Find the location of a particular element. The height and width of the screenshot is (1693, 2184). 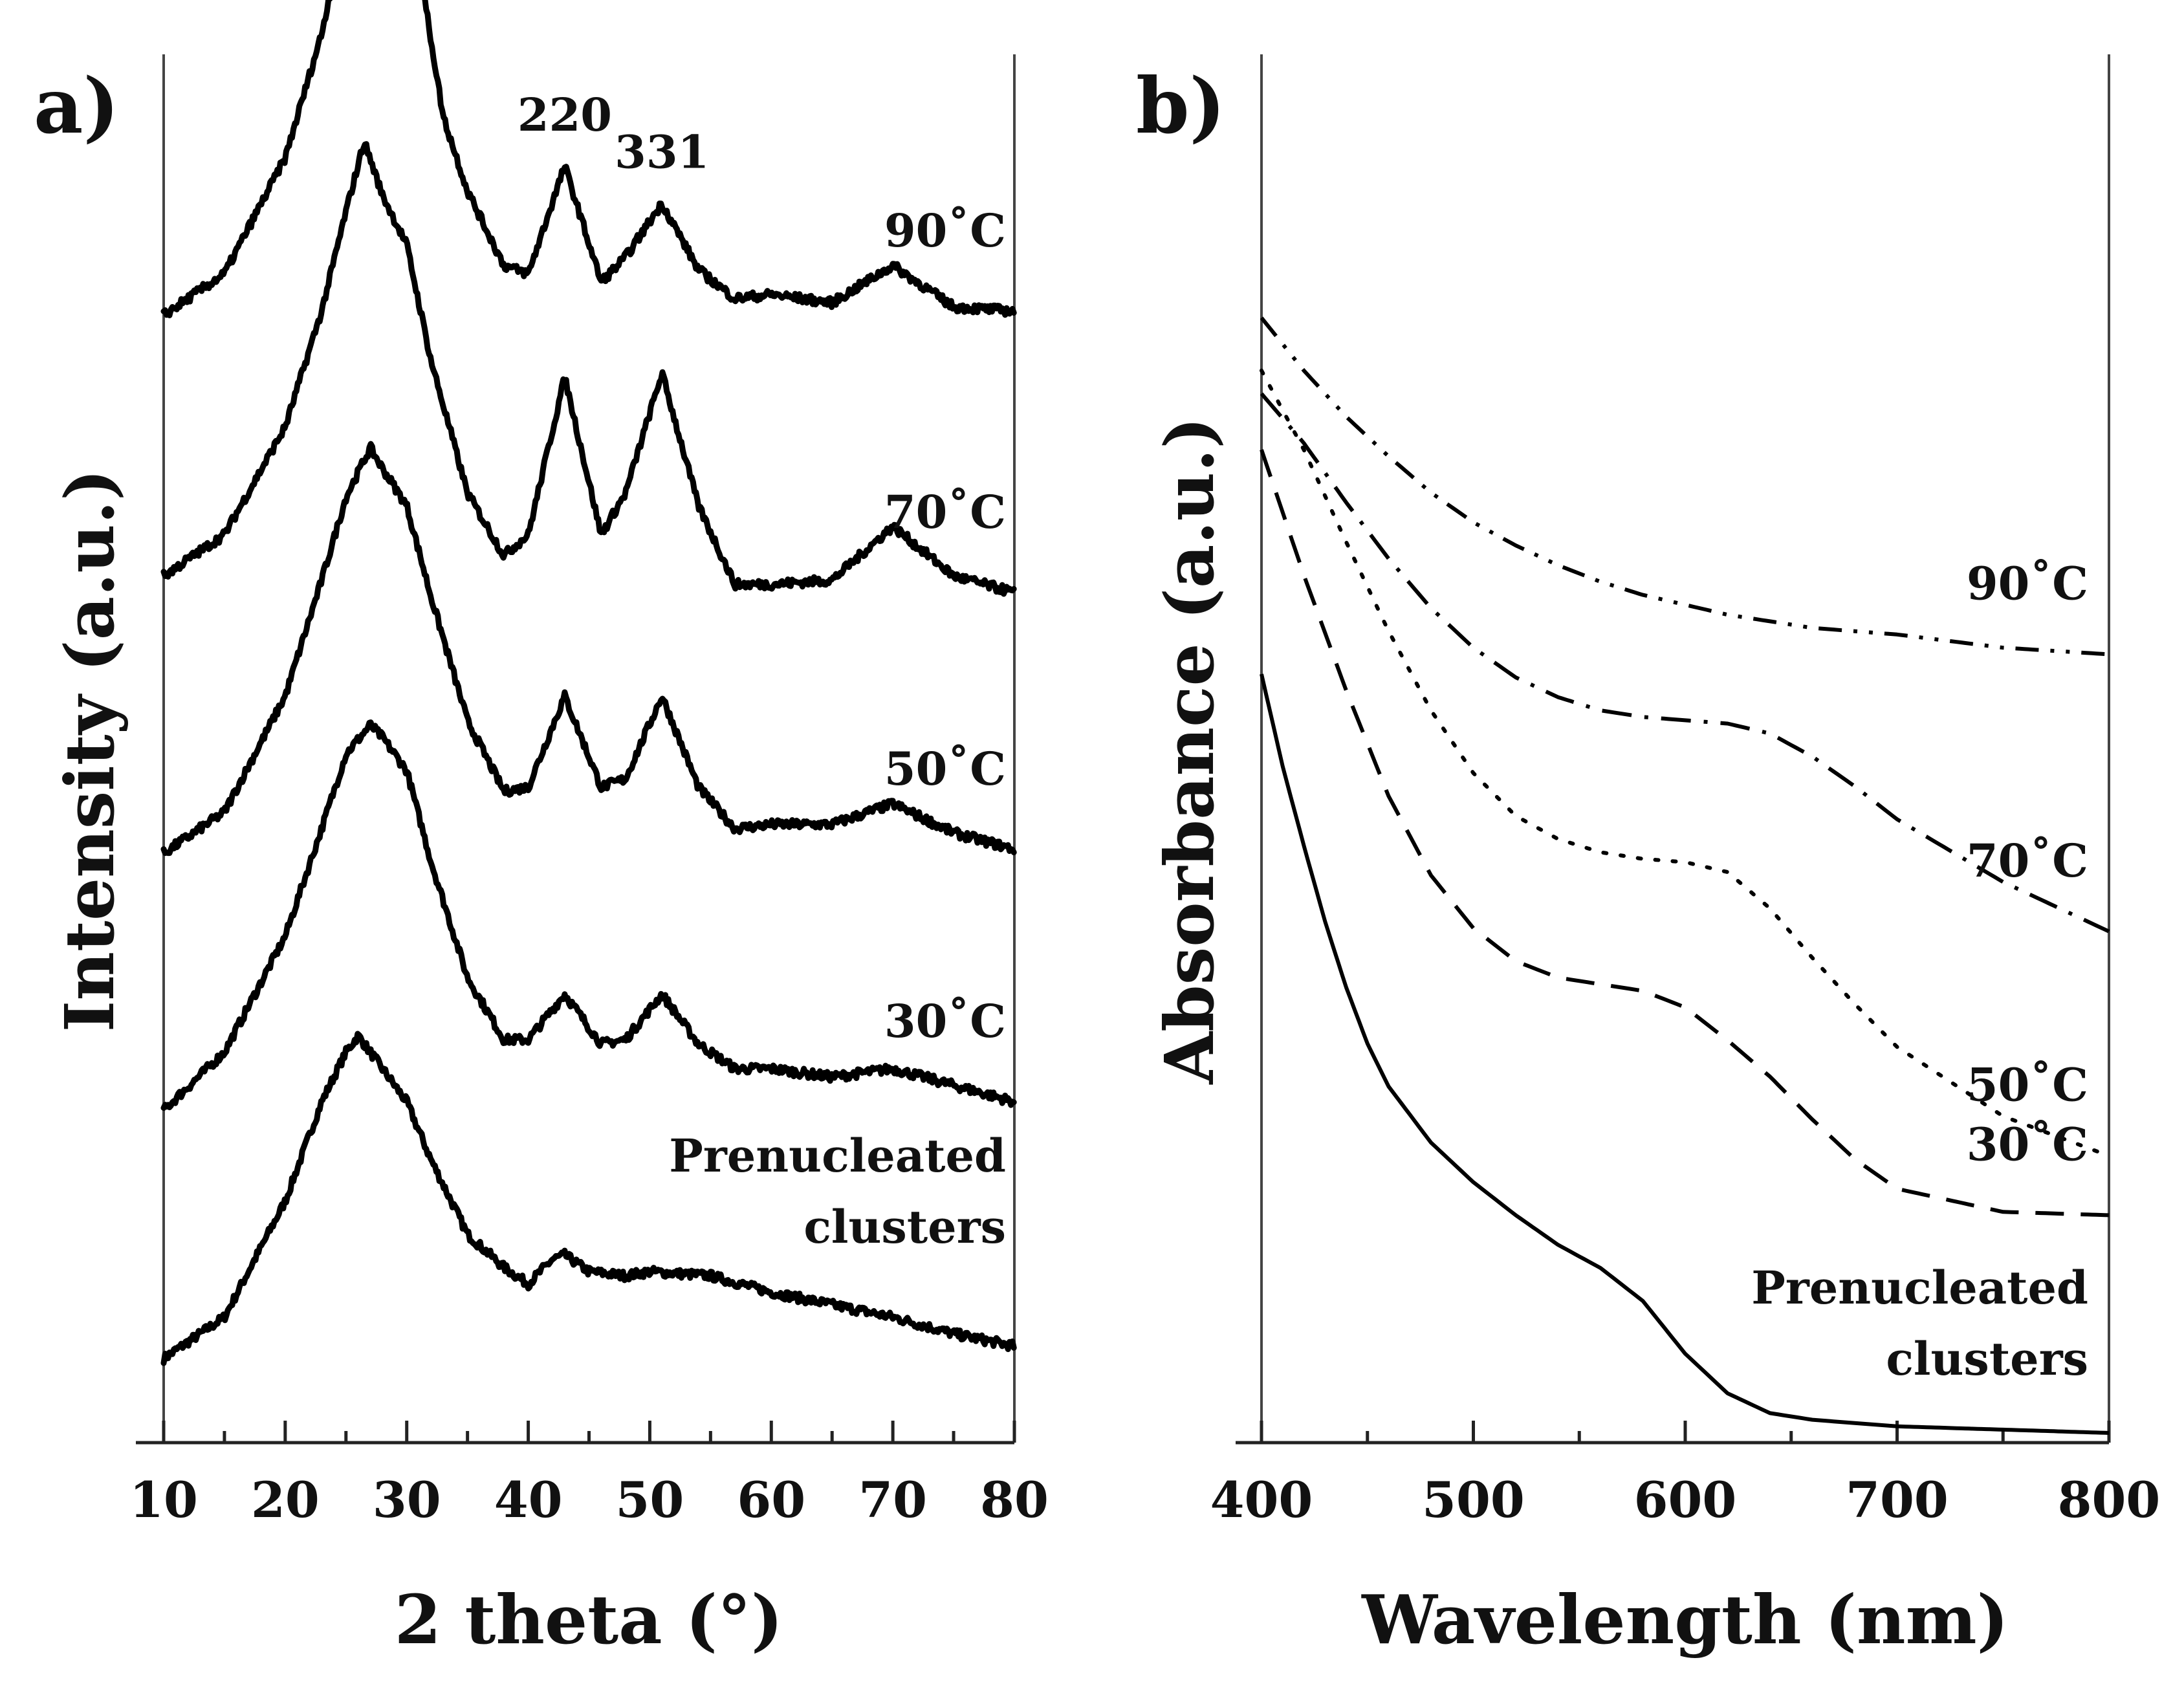

panel-a-x-axis-title: 2 theta (°) is located at coordinates (589, 1619).